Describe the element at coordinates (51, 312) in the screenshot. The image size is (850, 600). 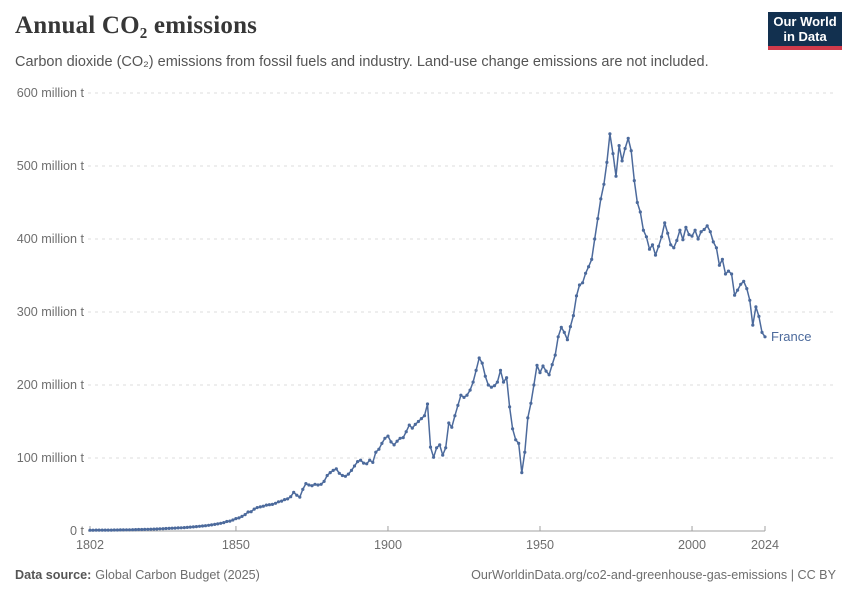
I see `y-axis-tick-label: 300 million t` at that location.